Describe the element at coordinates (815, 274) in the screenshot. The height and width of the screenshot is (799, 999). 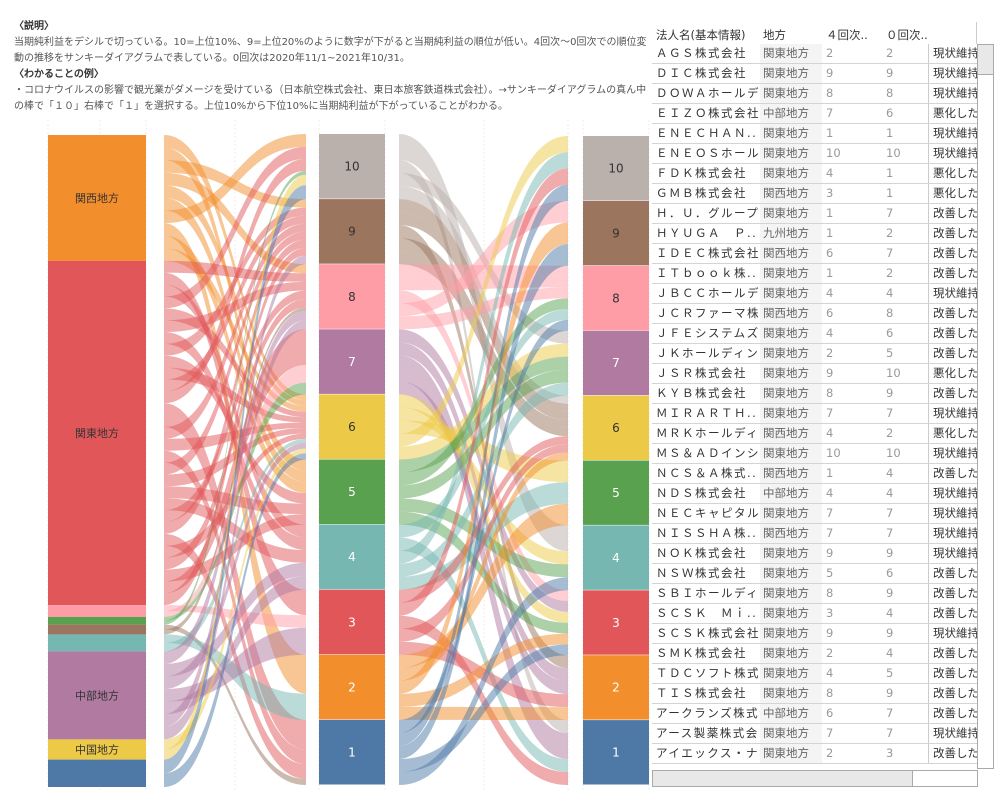
I see `table-row: ＩＴｂｏｏｋ株.. 関東地方 1 2 改善した` at that location.